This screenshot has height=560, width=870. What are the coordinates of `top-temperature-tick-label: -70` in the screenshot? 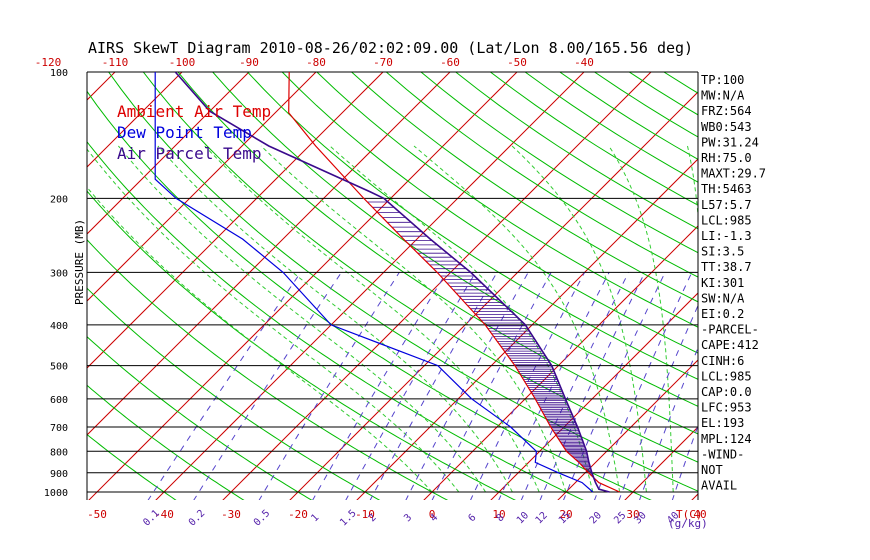 It's located at (383, 62).